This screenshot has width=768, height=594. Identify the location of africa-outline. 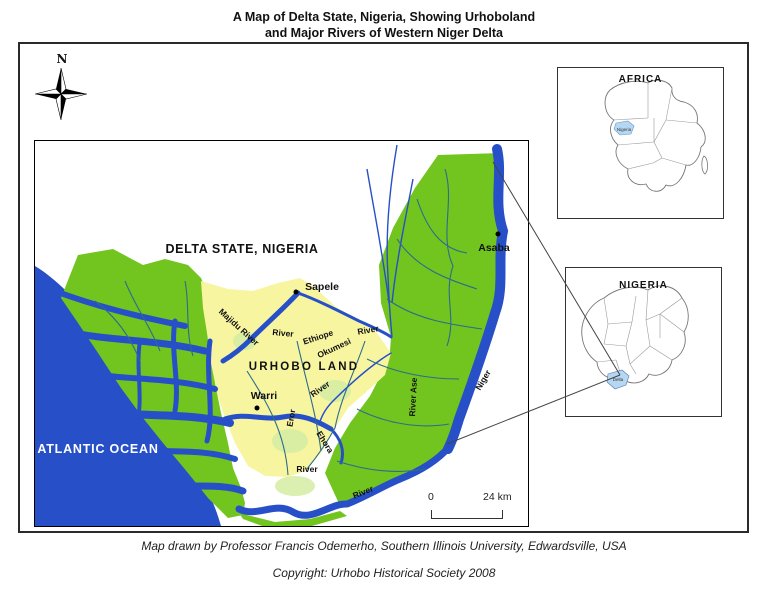
(655, 135).